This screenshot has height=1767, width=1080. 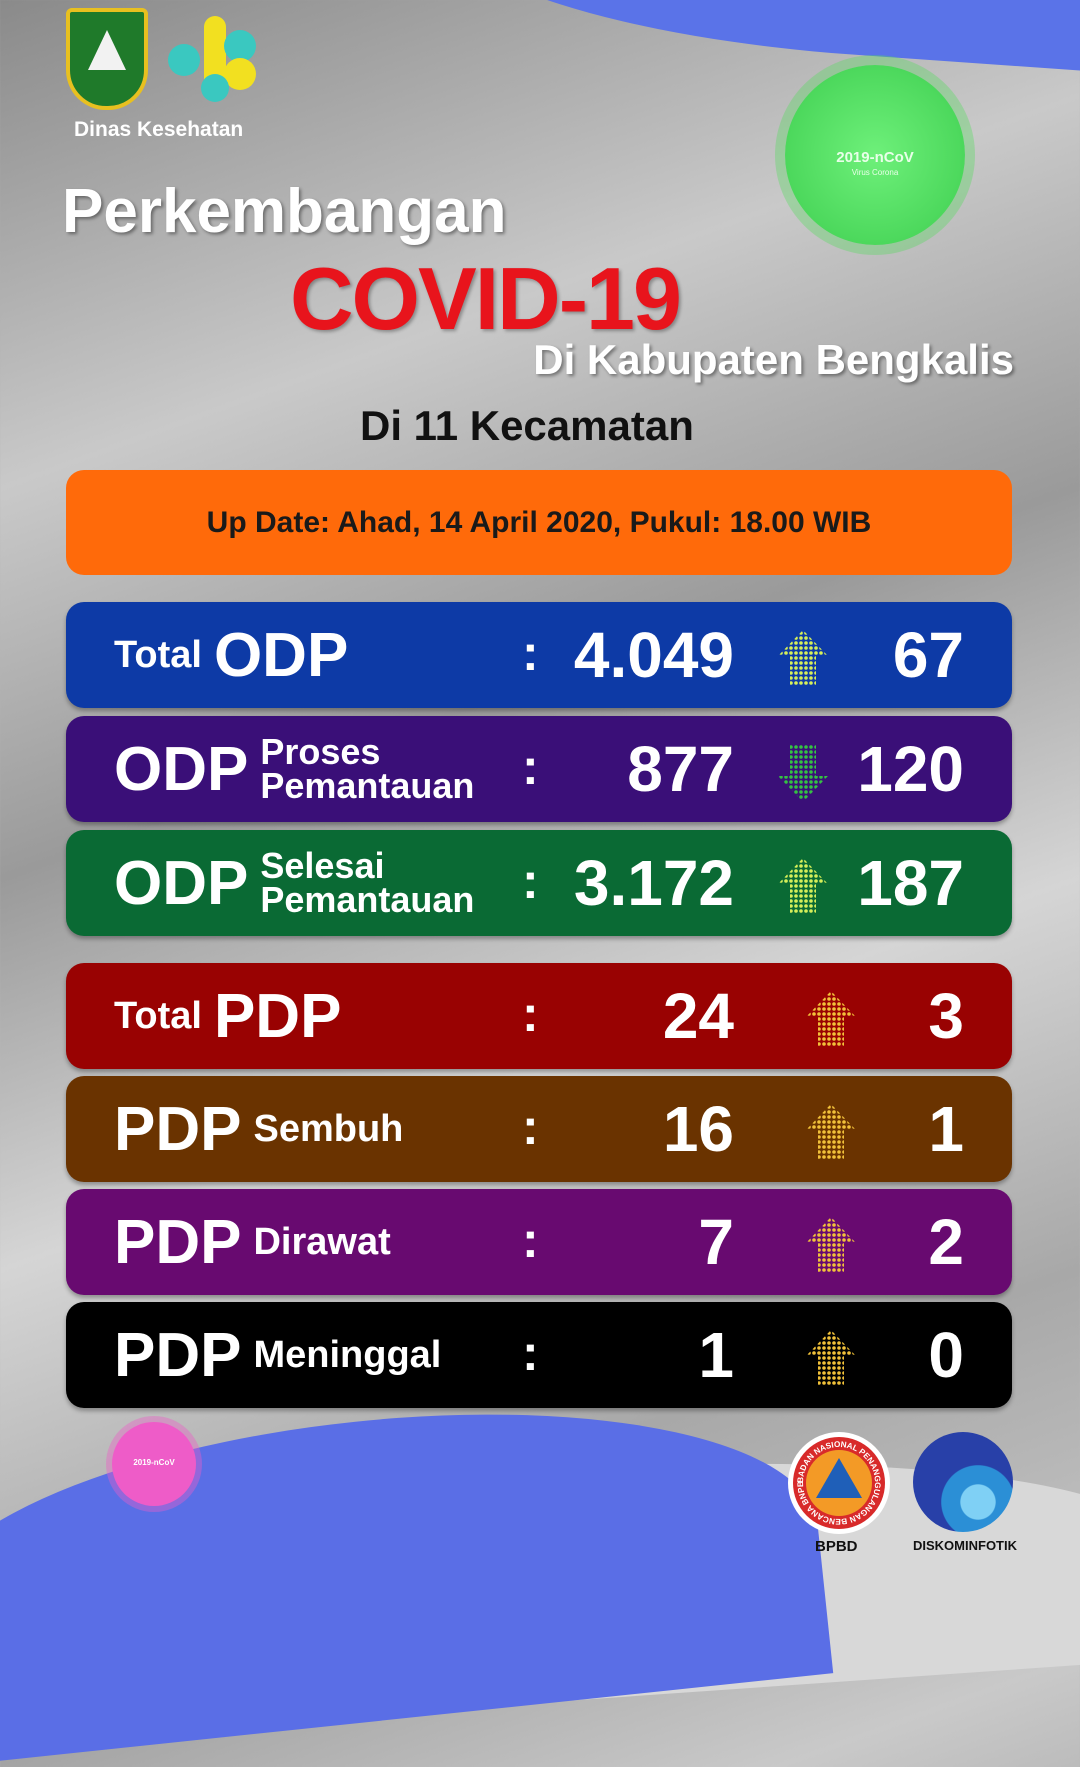 What do you see at coordinates (322, 865) in the screenshot?
I see `row-sublabel-line1: Selesai` at bounding box center [322, 865].